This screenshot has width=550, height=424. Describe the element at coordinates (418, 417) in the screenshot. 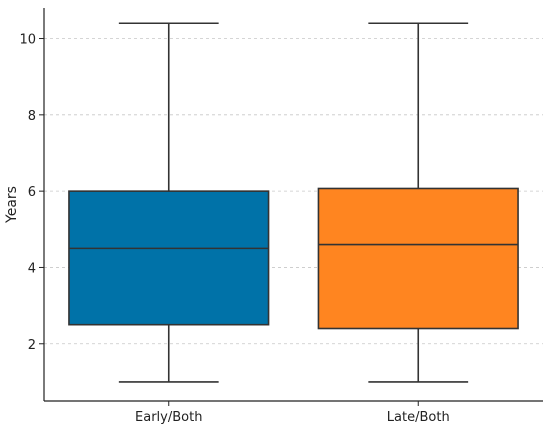

I see `x-tick-label: Late/Both` at that location.